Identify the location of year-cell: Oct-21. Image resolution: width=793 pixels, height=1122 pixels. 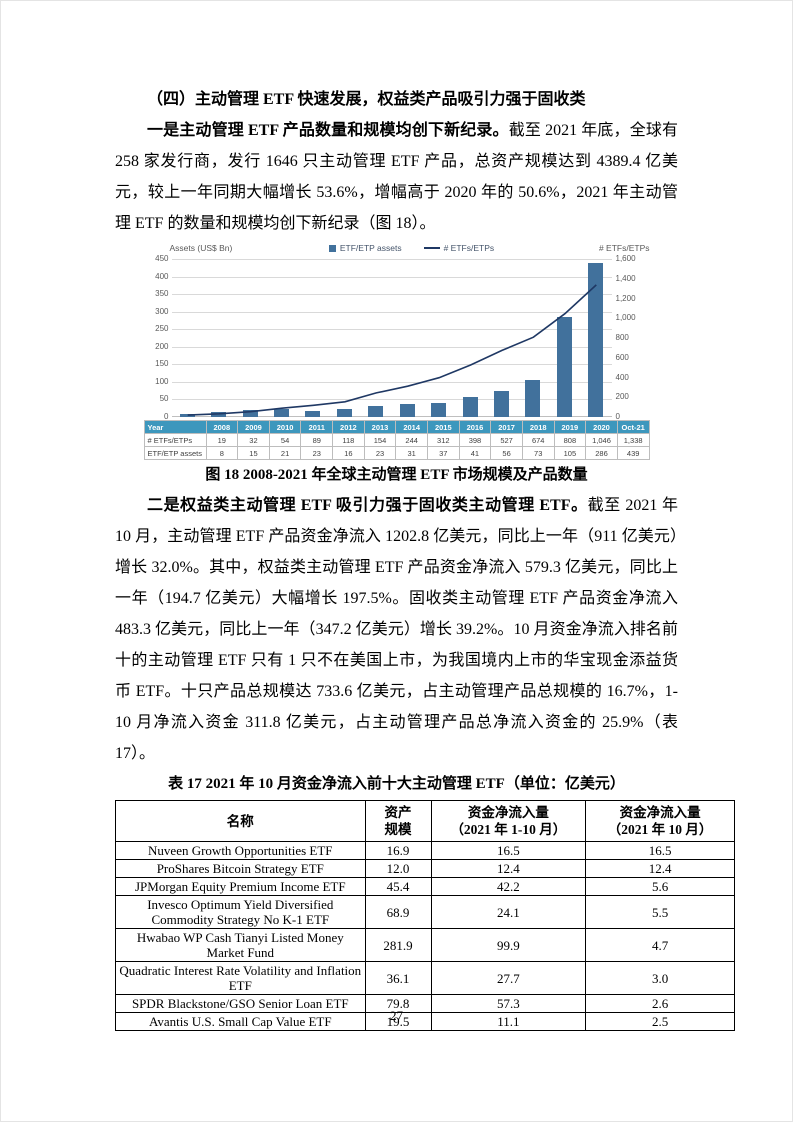
(633, 427).